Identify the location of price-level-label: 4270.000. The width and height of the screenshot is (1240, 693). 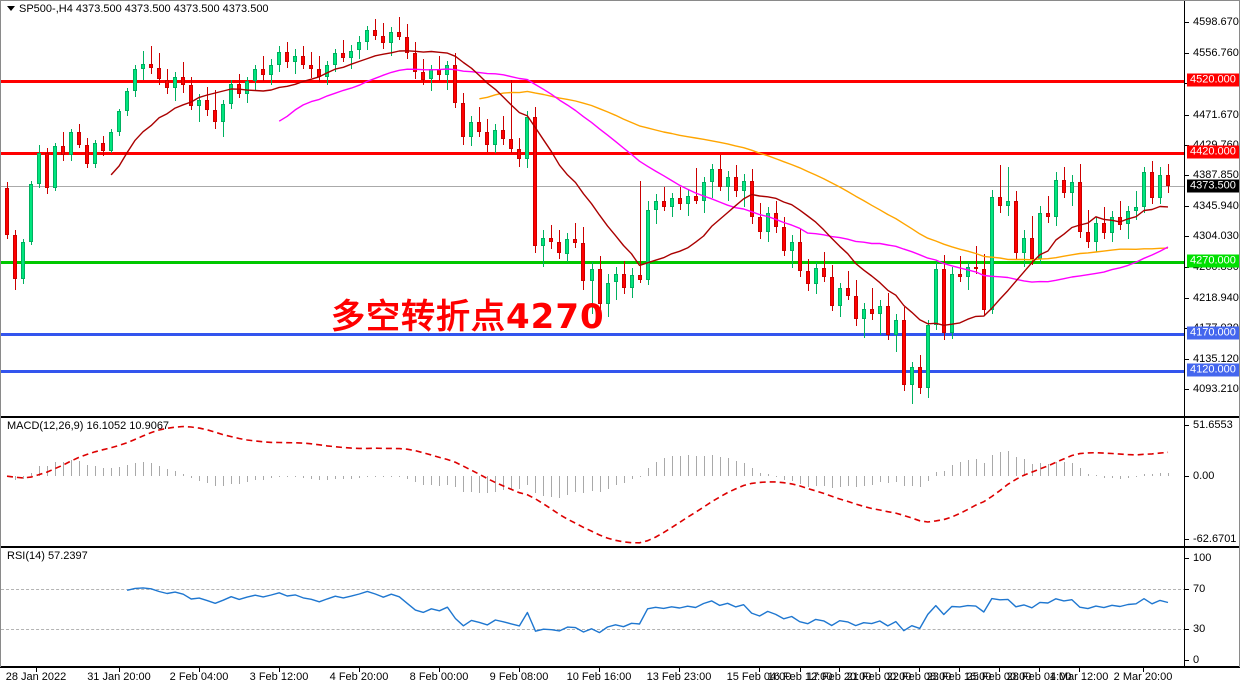
(1213, 261).